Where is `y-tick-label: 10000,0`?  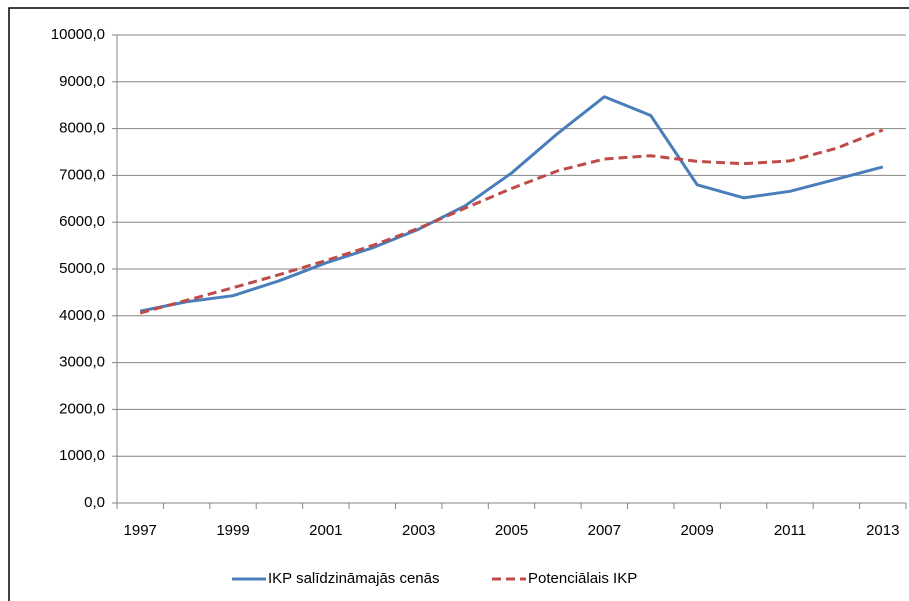 y-tick-label: 10000,0 is located at coordinates (78, 34).